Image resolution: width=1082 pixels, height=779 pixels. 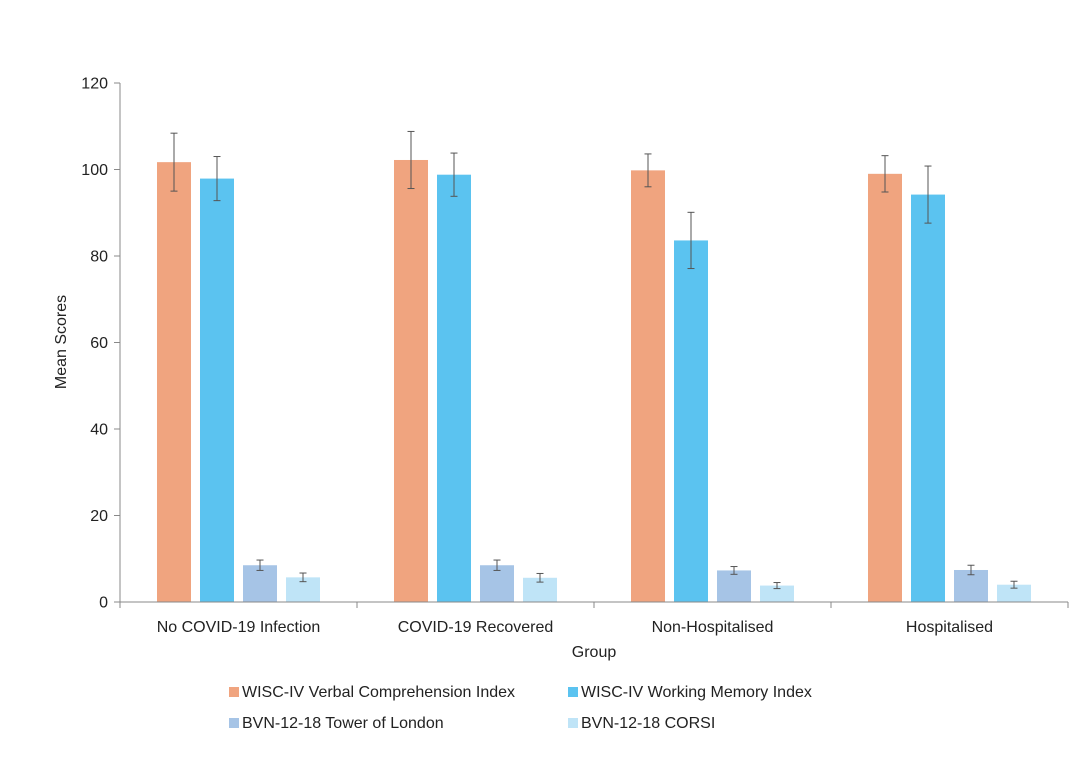 What do you see at coordinates (696, 692) in the screenshot?
I see `legend-label: WISC-IV Working Memory Index` at bounding box center [696, 692].